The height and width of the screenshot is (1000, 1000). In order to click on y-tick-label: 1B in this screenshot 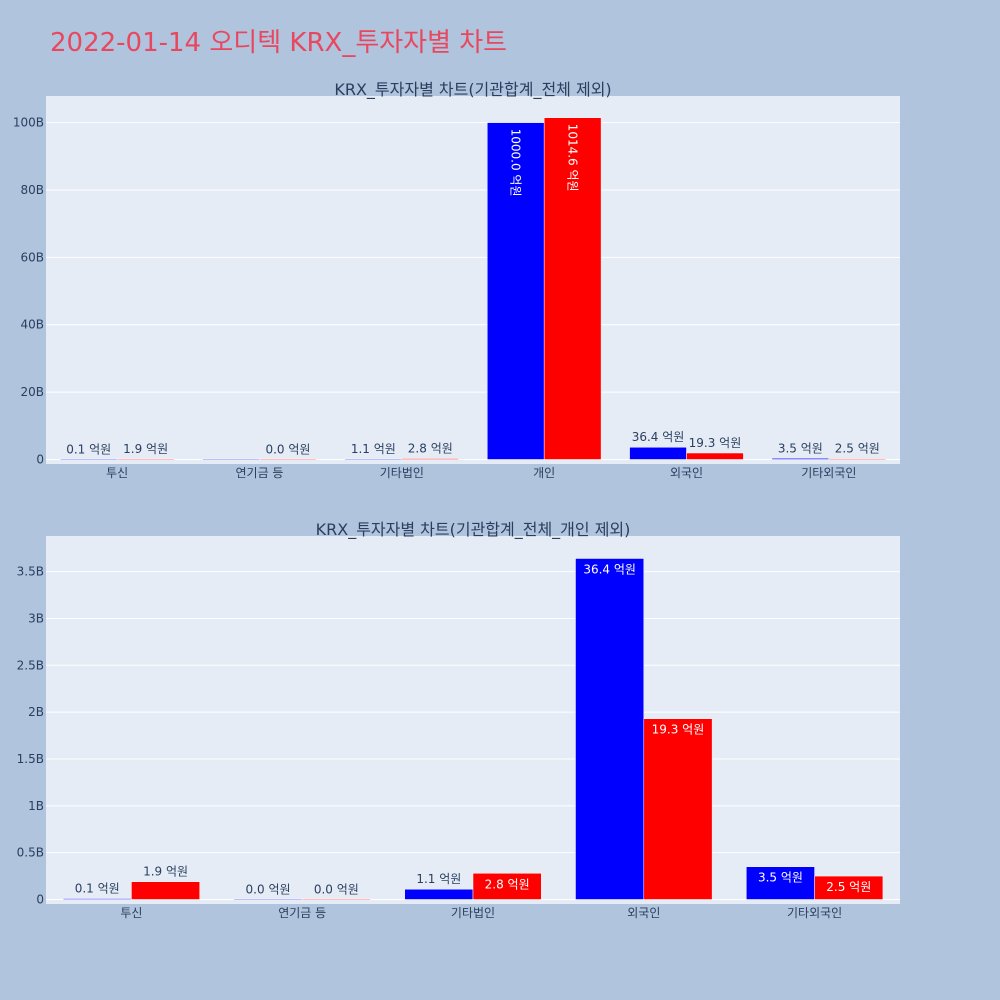, I will do `click(36, 806)`.